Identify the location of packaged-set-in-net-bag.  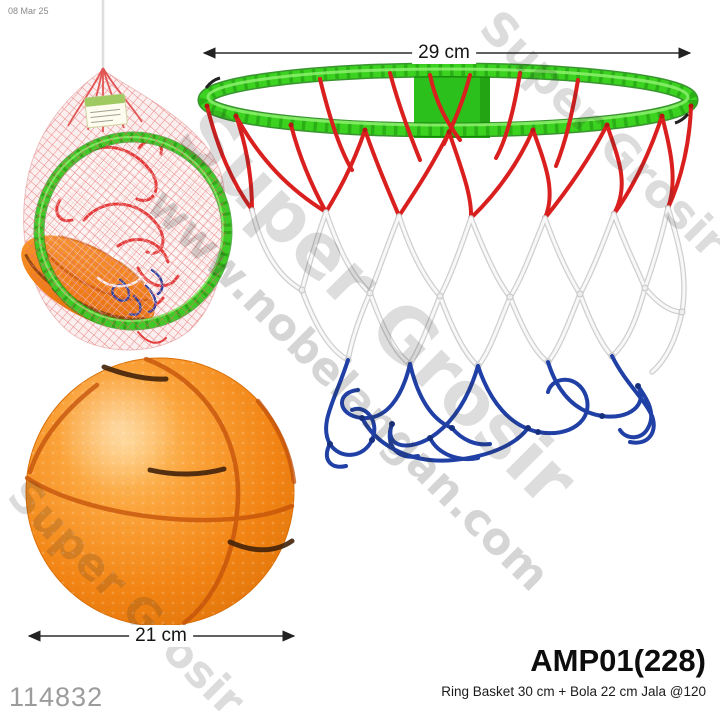
(127, 175).